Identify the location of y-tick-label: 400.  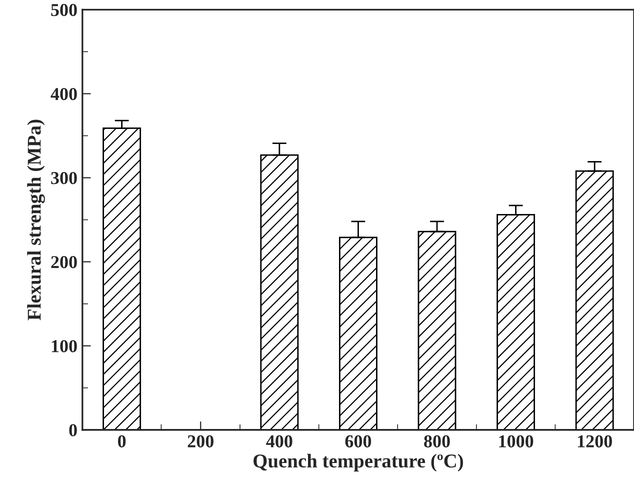
(63, 94).